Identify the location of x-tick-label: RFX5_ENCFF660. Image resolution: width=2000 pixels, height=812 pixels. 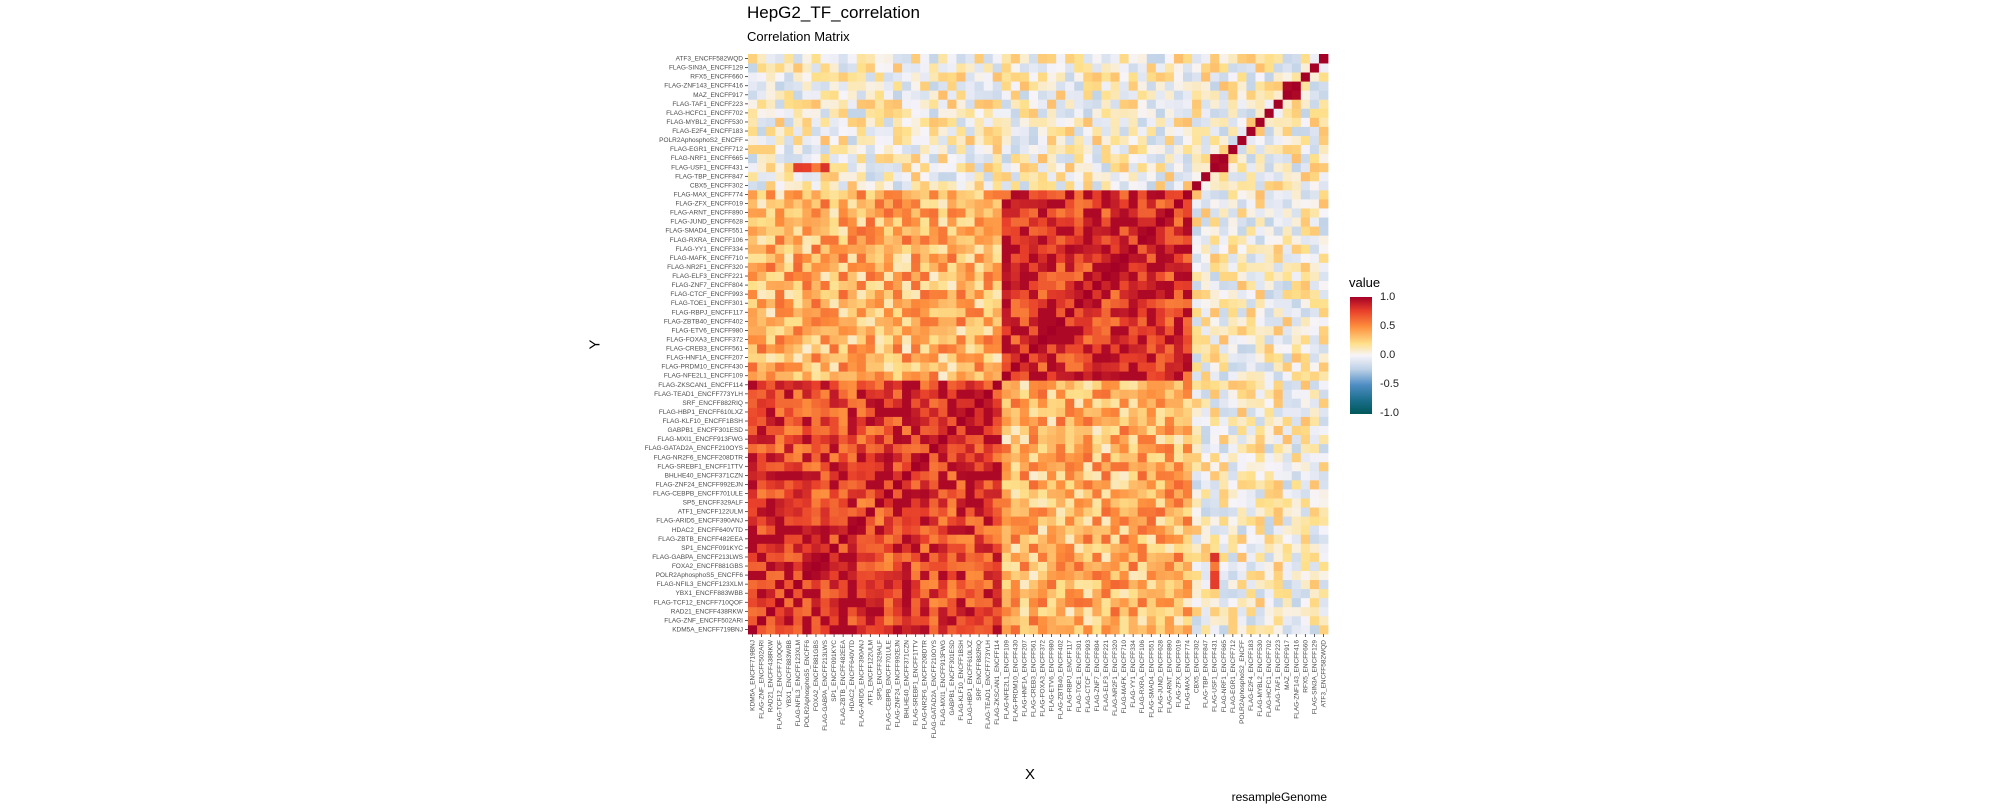
(1305, 666).